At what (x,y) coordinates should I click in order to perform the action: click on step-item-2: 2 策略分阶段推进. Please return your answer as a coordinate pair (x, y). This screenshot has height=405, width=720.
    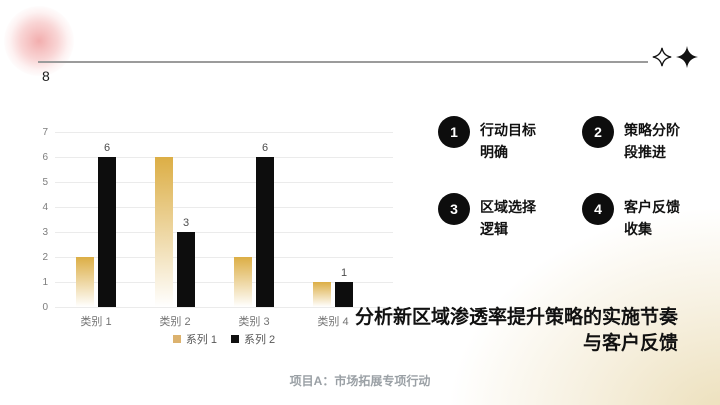
    Looking at the image, I should click on (646, 139).